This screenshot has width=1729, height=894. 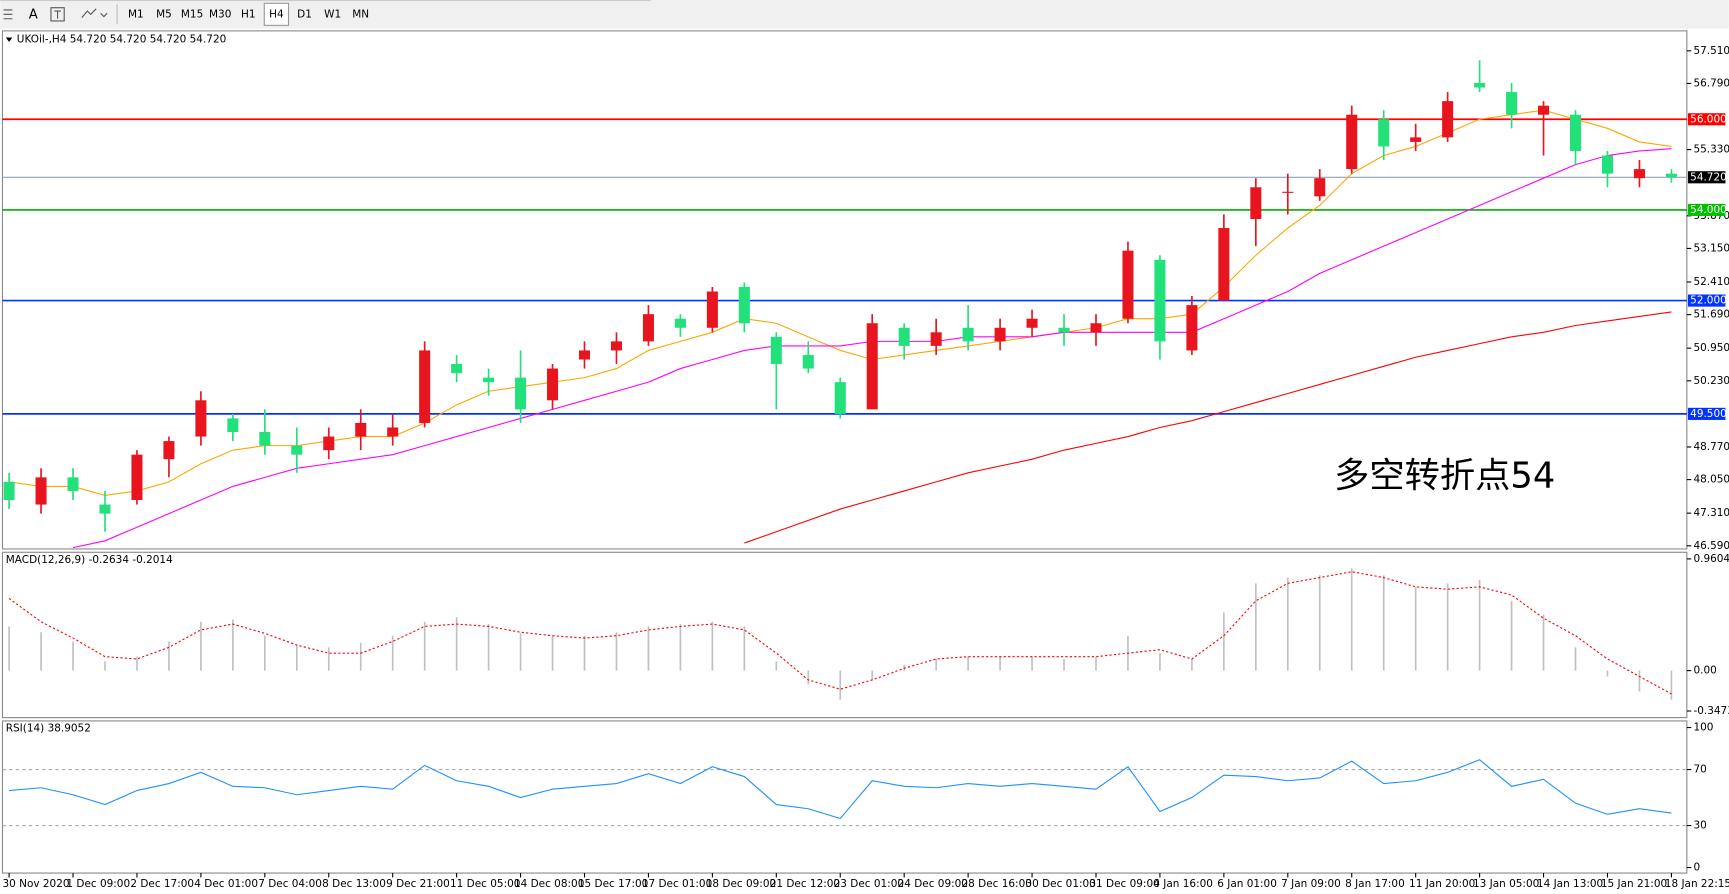 What do you see at coordinates (192, 14) in the screenshot?
I see `timeframe-button: M15` at bounding box center [192, 14].